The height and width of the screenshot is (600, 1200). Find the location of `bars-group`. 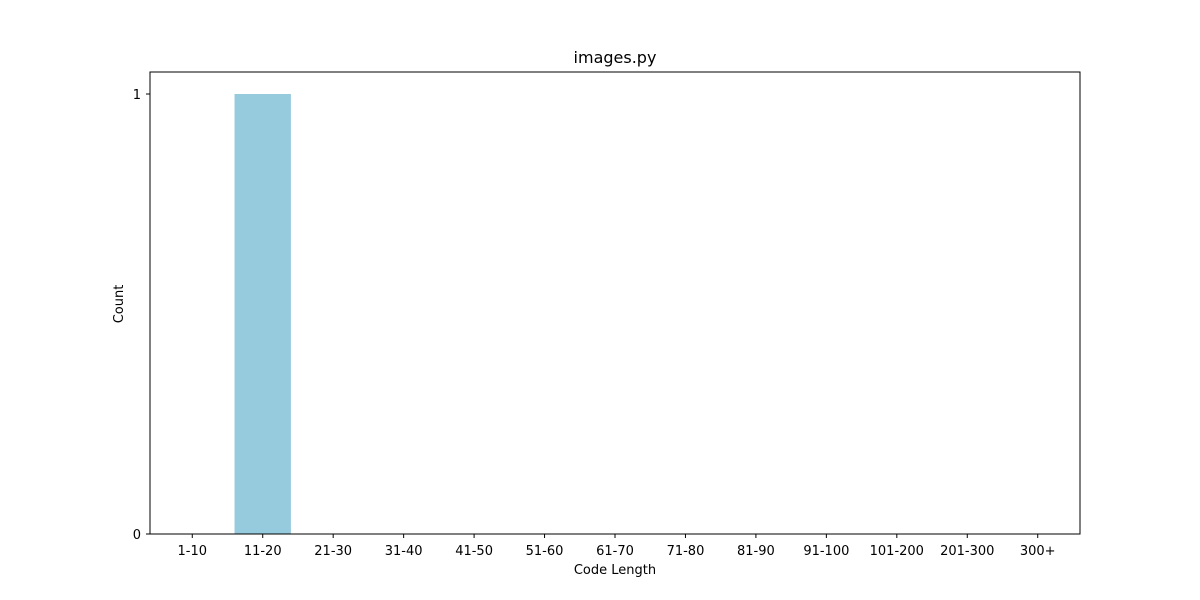

bars-group is located at coordinates (262, 314).